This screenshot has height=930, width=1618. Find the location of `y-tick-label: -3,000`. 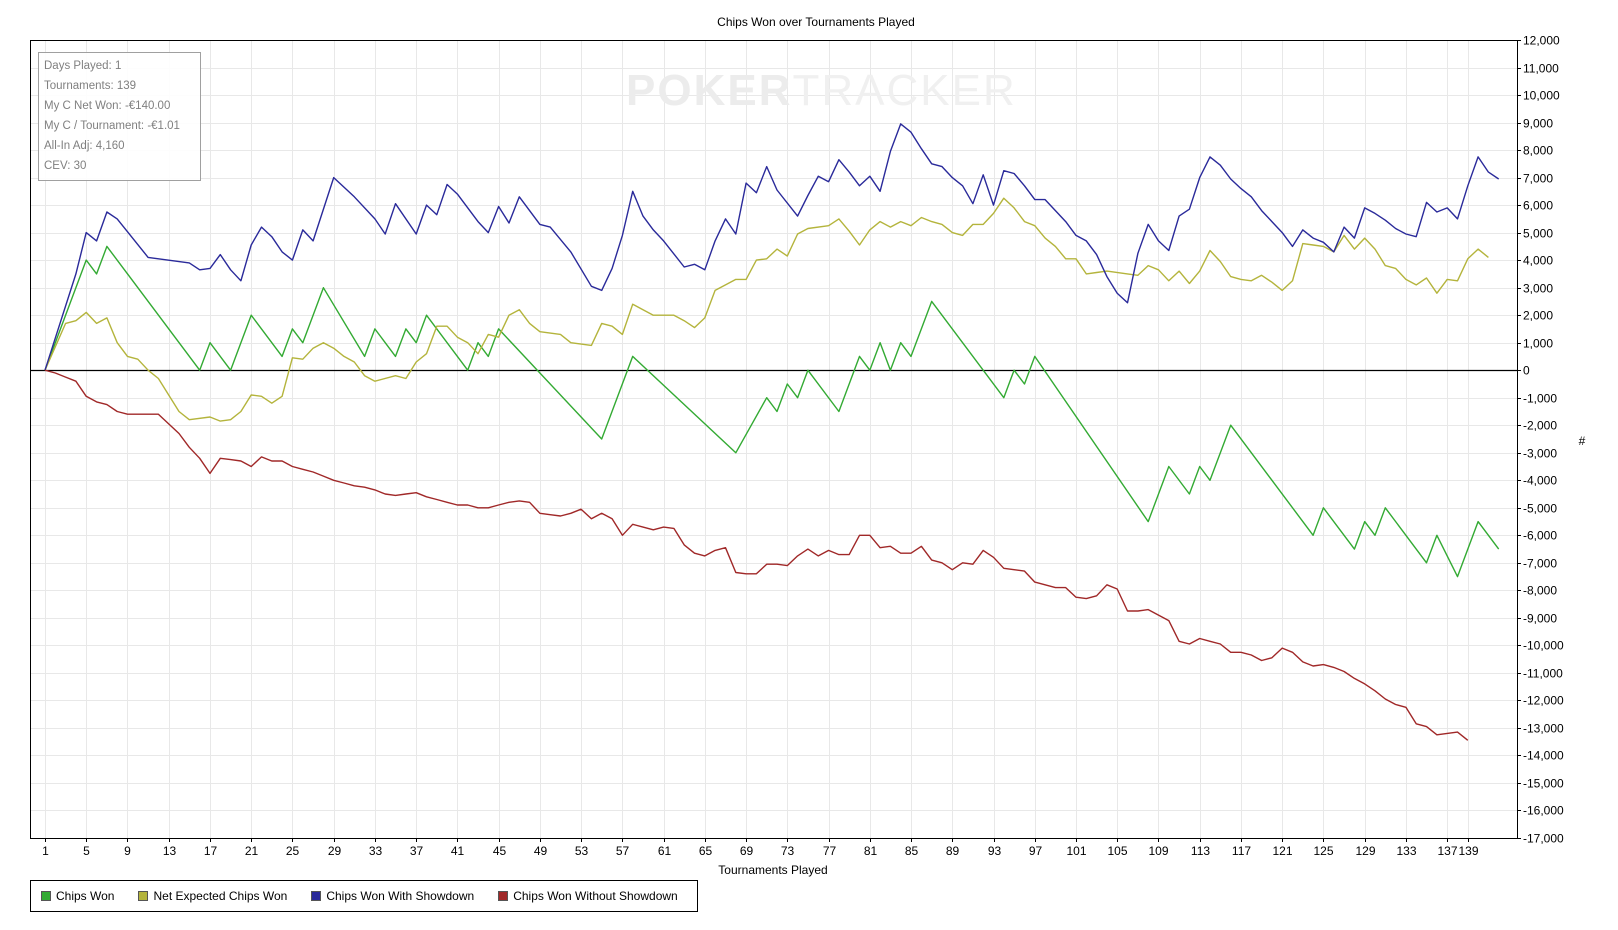

y-tick-label: -3,000 is located at coordinates (1540, 454).